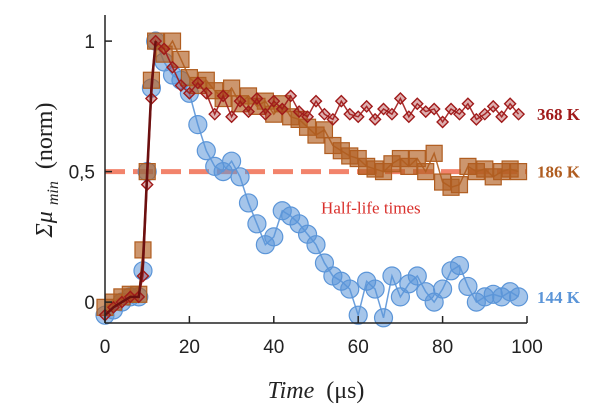  Describe the element at coordinates (45, 136) in the screenshot. I see `y-axis-title-unit: (norm)` at that location.